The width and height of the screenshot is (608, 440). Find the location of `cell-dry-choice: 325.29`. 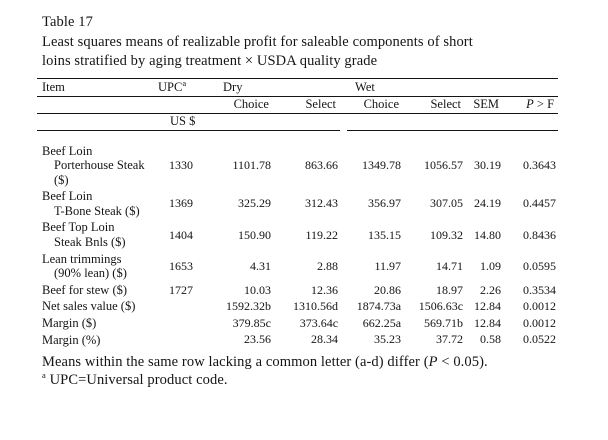

cell-dry-choice: 325.29 is located at coordinates (254, 203).